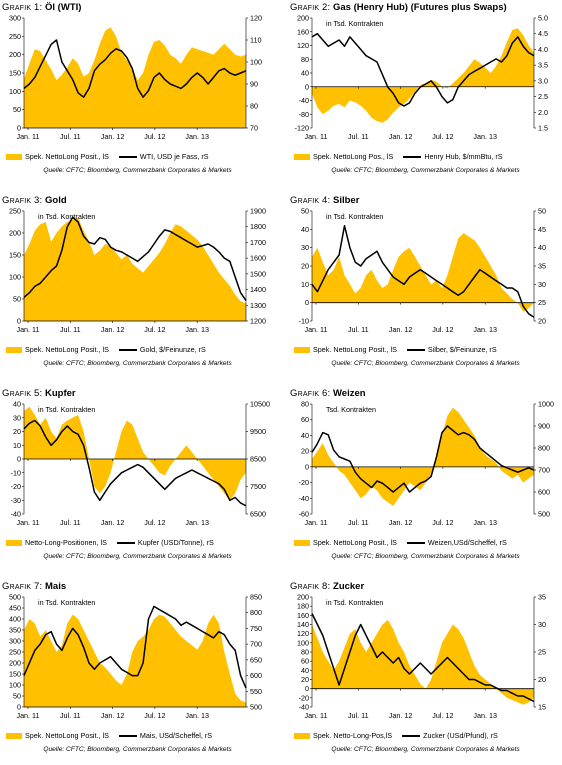 The width and height of the screenshot is (562, 765). What do you see at coordinates (304, 514) in the screenshot?
I see `left-tick-label: -60` at bounding box center [304, 514].